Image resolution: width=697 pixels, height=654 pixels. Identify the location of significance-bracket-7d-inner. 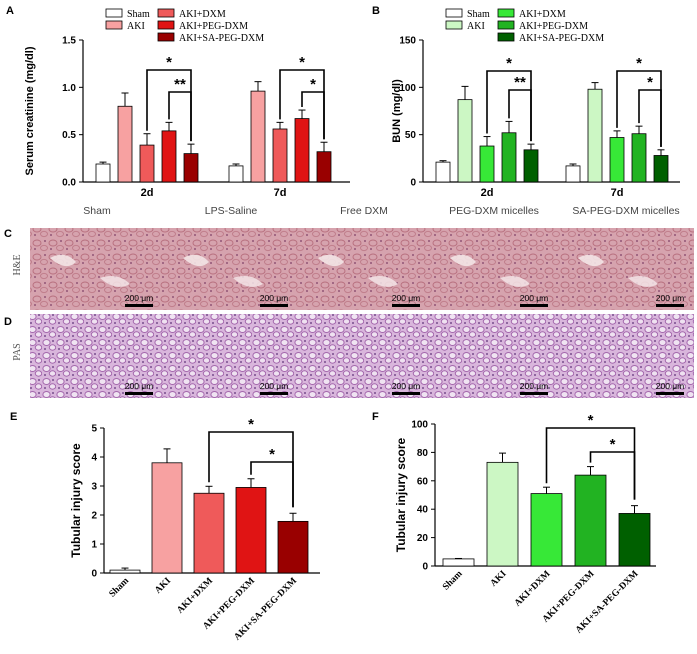
(650, 118).